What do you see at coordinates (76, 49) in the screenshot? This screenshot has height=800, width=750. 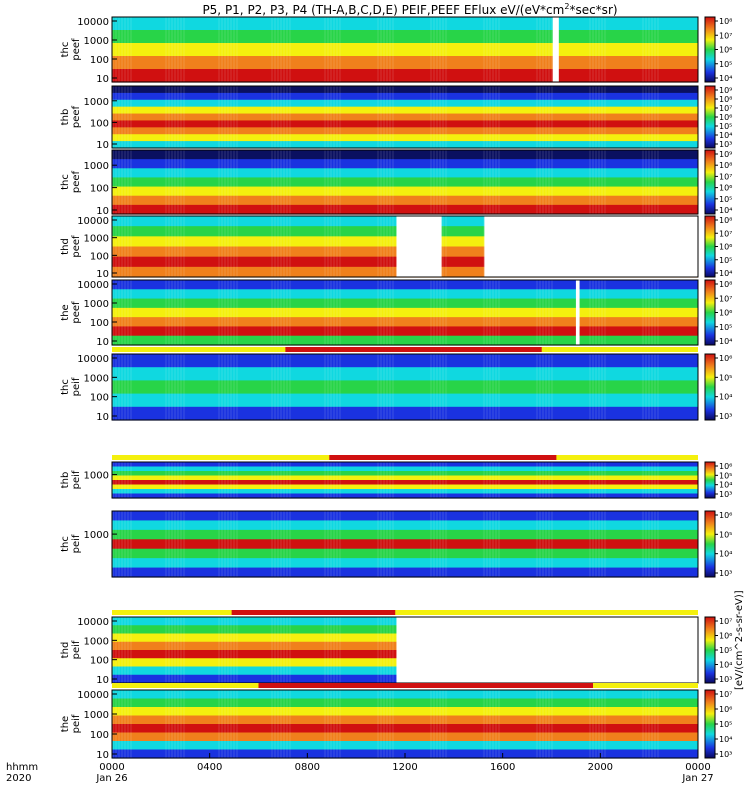 I see `y-axis-label: peef` at bounding box center [76, 49].